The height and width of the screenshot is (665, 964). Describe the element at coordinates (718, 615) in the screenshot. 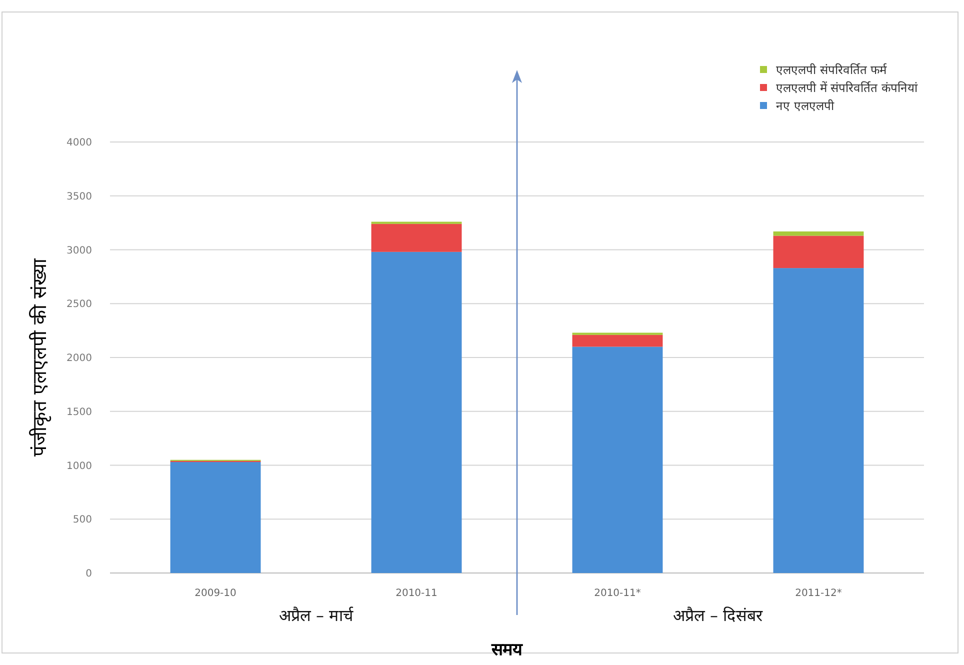

I see `text: अप्रैल – दिसंबर` at that location.